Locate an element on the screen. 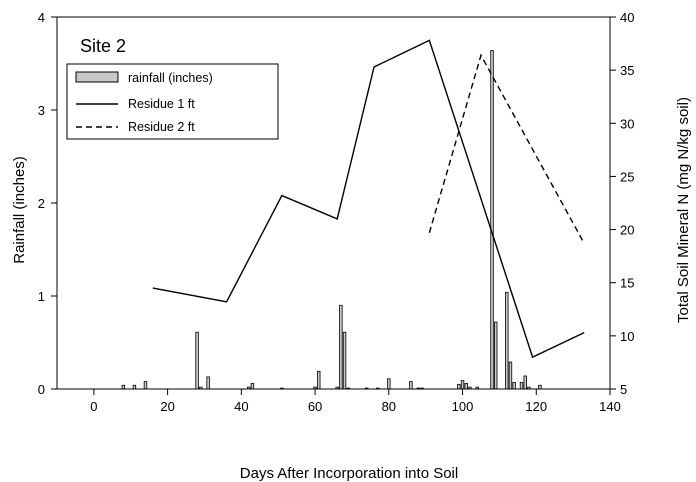 This screenshot has width=696, height=482. x-tick-label: 140 is located at coordinates (610, 406).